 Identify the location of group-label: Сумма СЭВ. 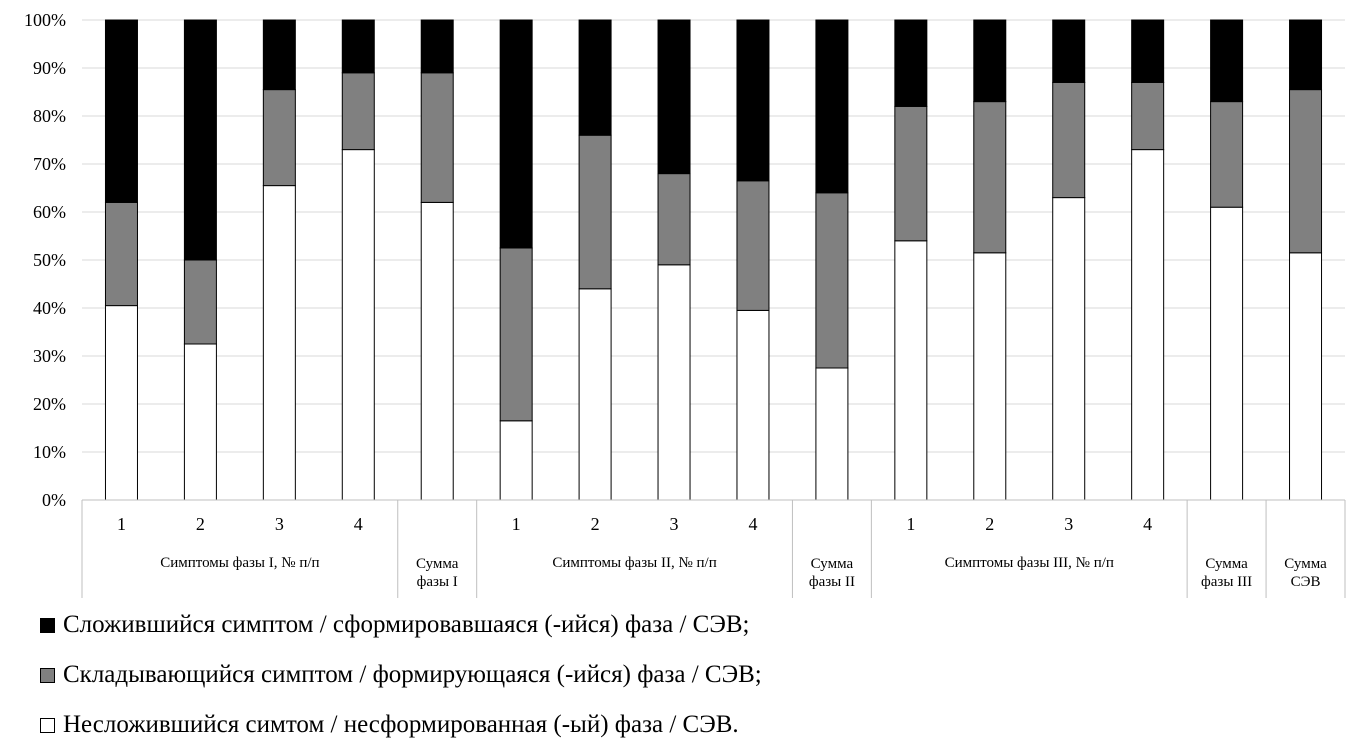
(1305, 573).